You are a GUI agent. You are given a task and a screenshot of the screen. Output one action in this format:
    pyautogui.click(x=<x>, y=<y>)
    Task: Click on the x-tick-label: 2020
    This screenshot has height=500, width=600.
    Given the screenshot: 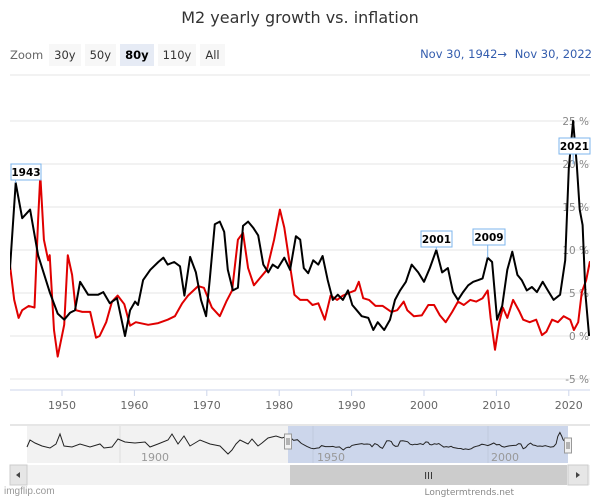 What is the action you would take?
    pyautogui.click(x=569, y=405)
    